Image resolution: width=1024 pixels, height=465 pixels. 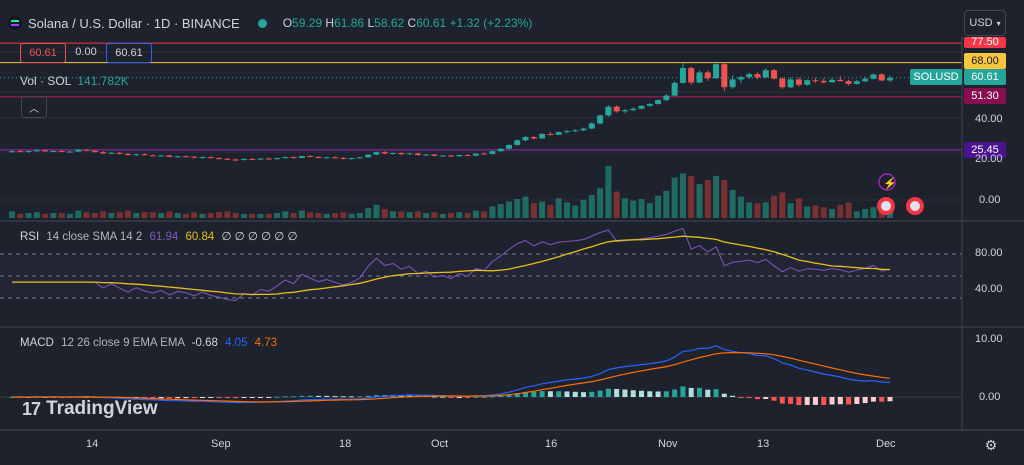 What do you see at coordinates (86, 52) in the screenshot?
I see `spread-value: 0.00` at bounding box center [86, 52].